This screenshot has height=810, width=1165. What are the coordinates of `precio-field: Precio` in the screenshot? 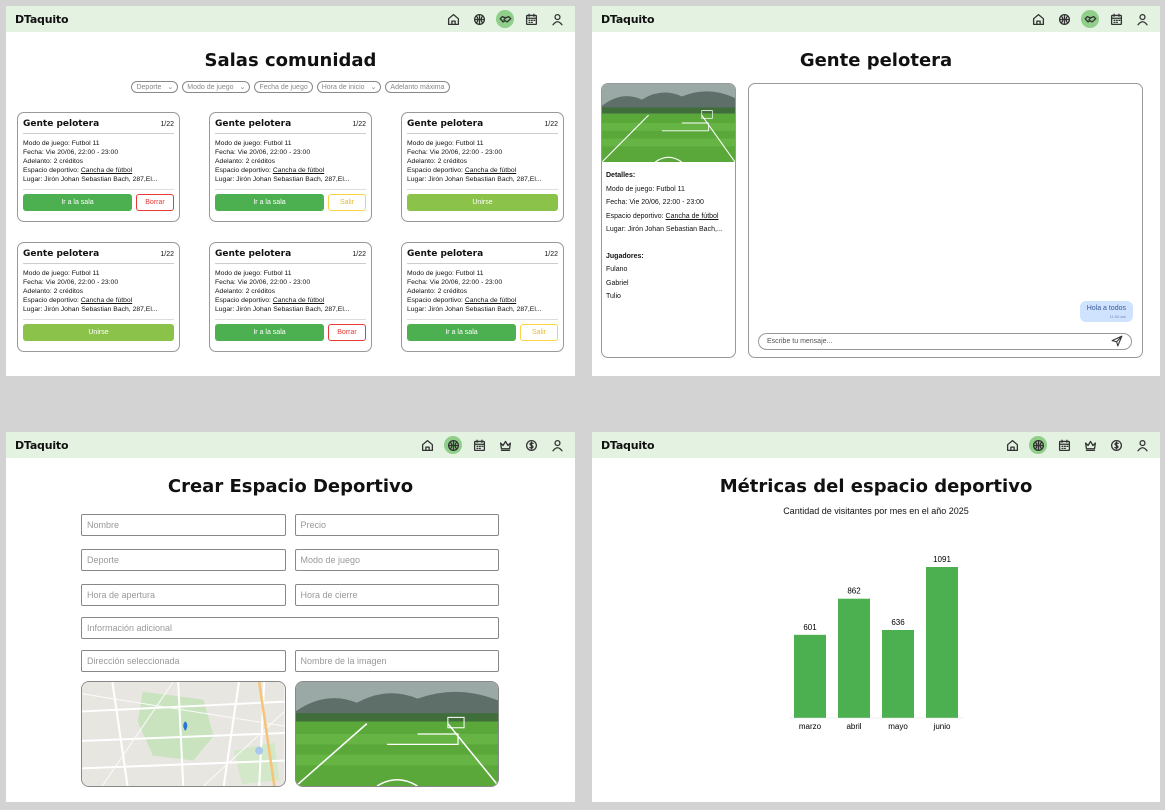 It's located at (396, 525).